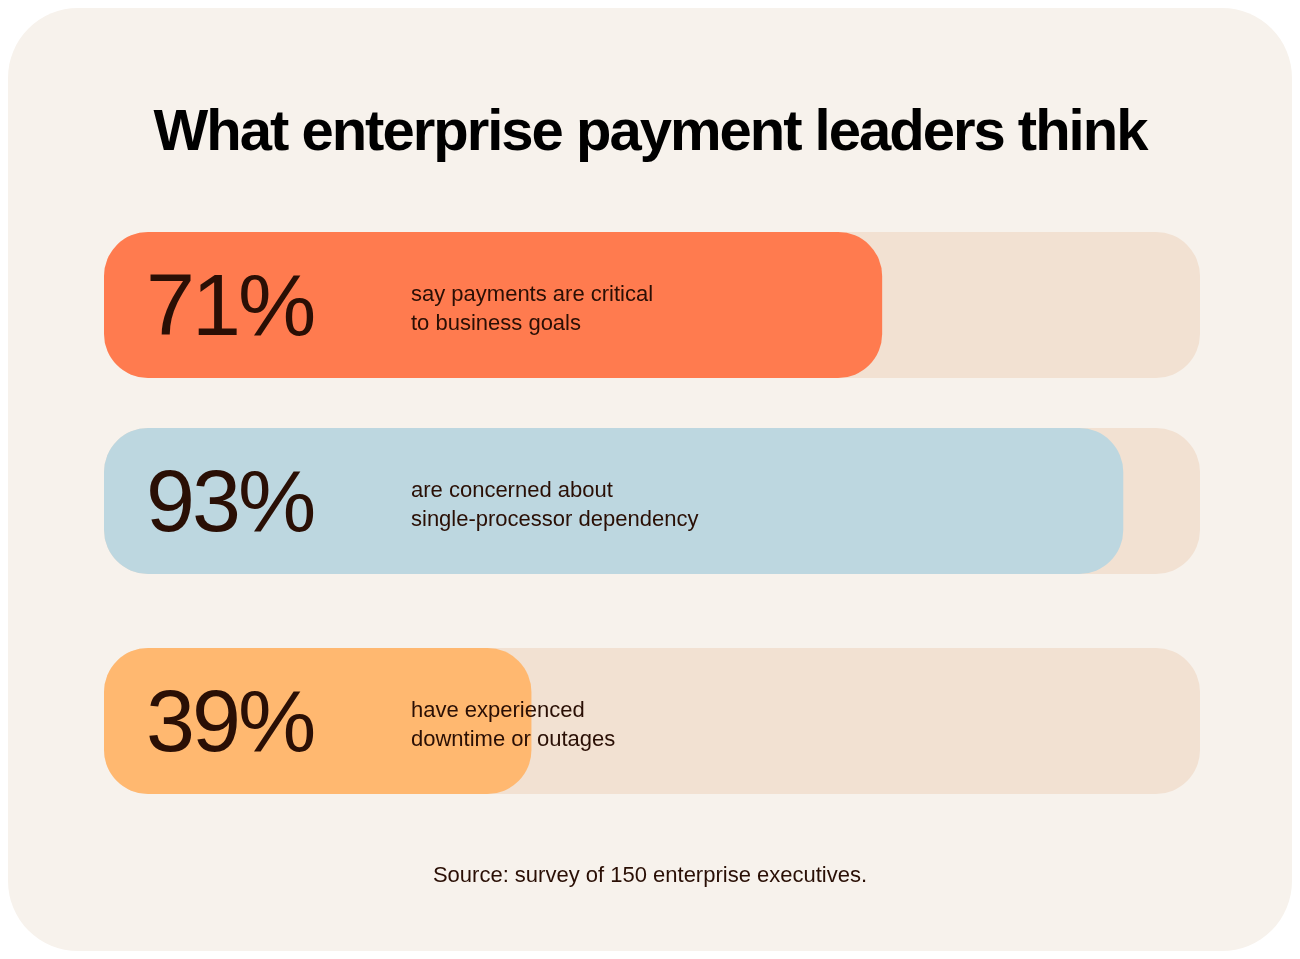 The height and width of the screenshot is (959, 1300). What do you see at coordinates (230, 720) in the screenshot?
I see `data-label: 39%` at bounding box center [230, 720].